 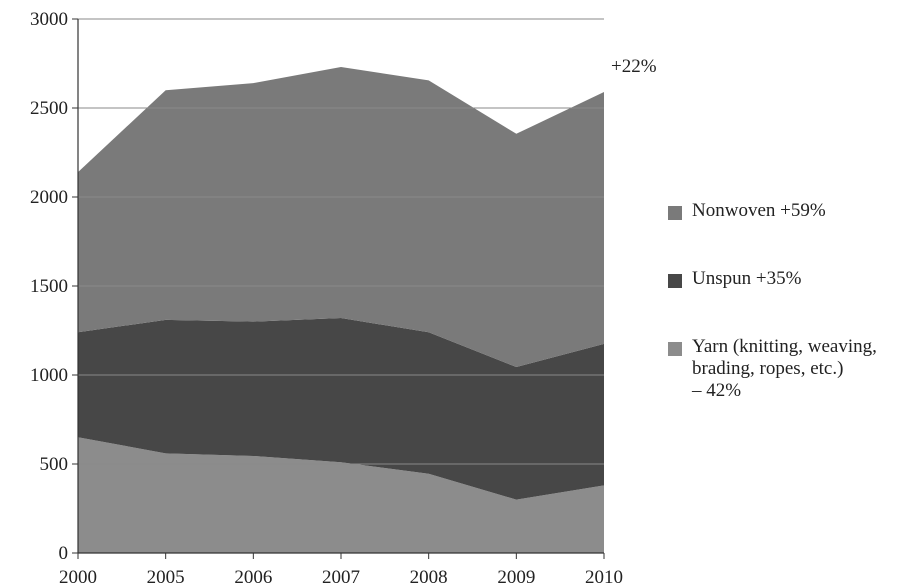 I want to click on legend-label: Nonwoven +59%, so click(x=759, y=210).